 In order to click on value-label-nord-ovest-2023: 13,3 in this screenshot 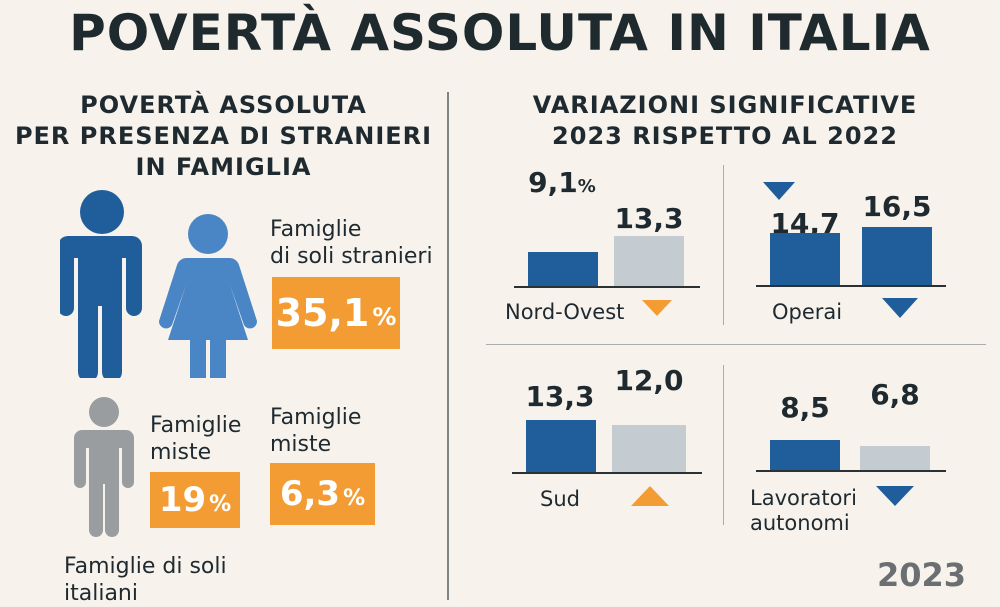, I will do `click(649, 218)`.